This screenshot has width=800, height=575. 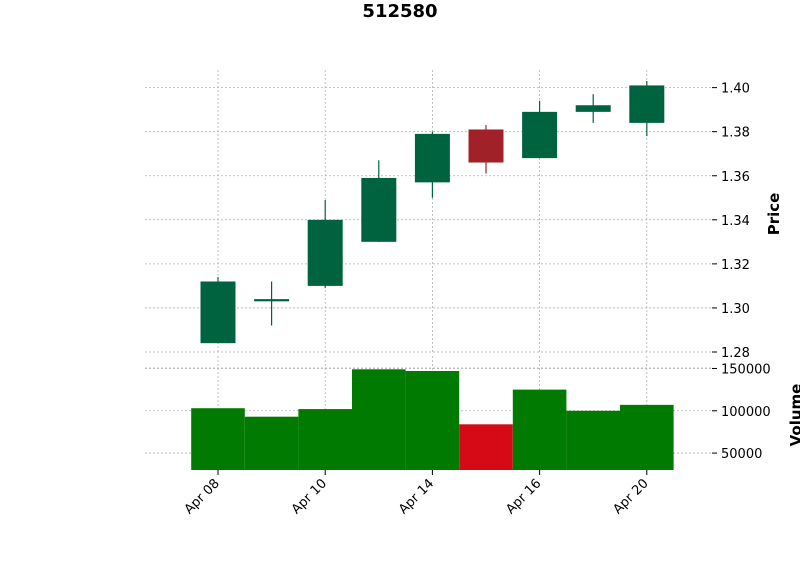 I want to click on price-tick-label: 1.38, so click(x=735, y=133).